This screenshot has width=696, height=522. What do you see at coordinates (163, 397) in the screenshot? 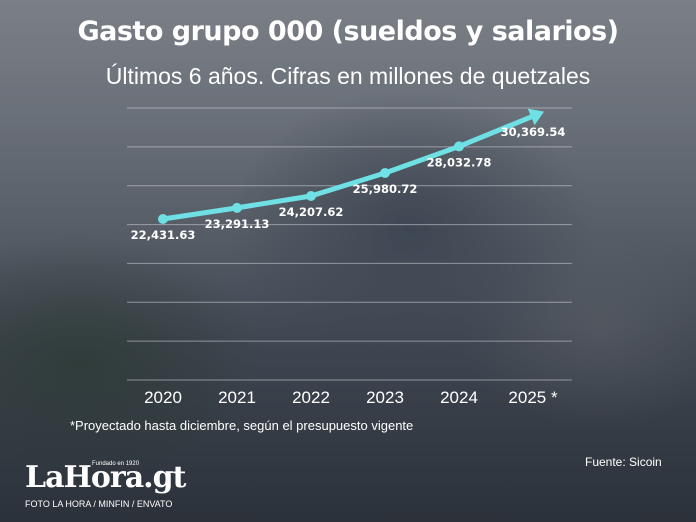
I see `x-tick-label: 2020` at bounding box center [163, 397].